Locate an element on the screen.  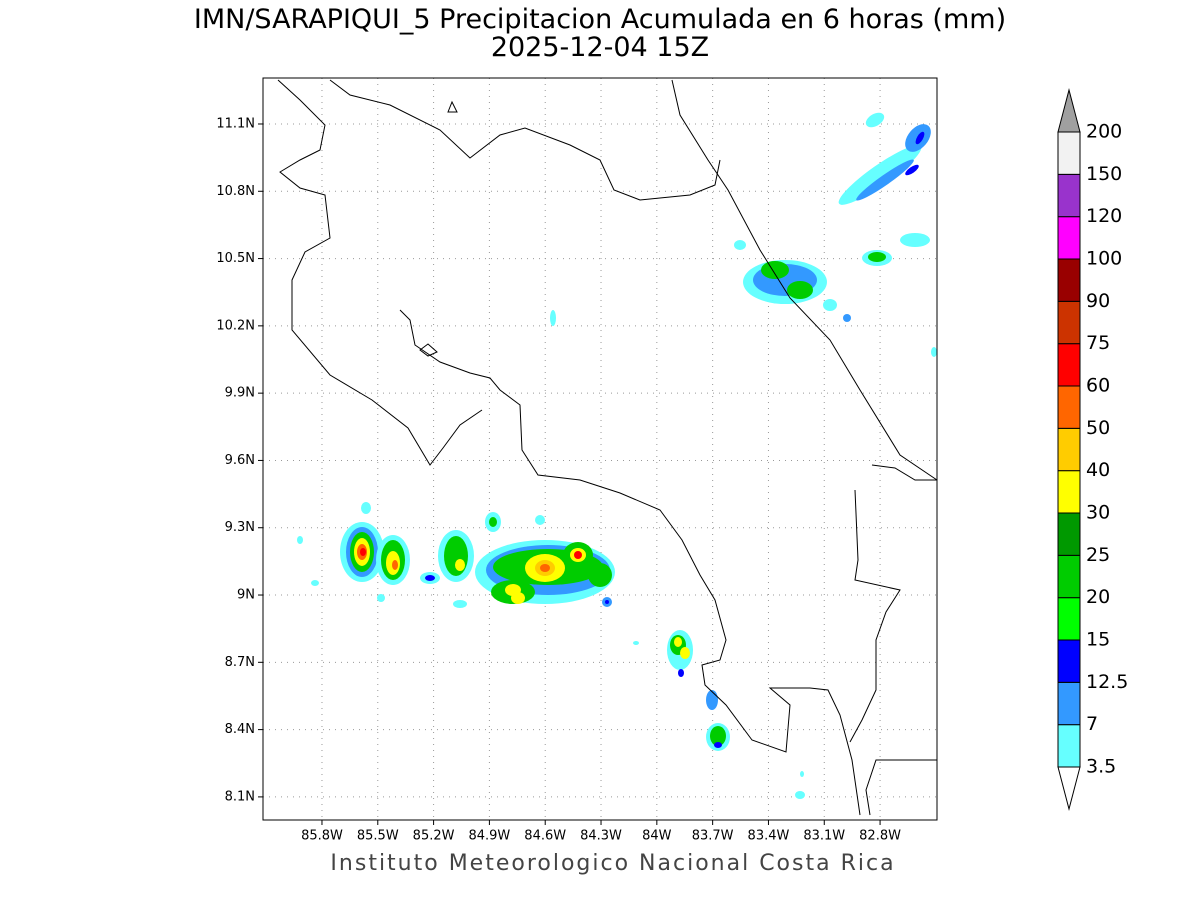
y-tick-label: 9N is located at coordinates (246, 595).